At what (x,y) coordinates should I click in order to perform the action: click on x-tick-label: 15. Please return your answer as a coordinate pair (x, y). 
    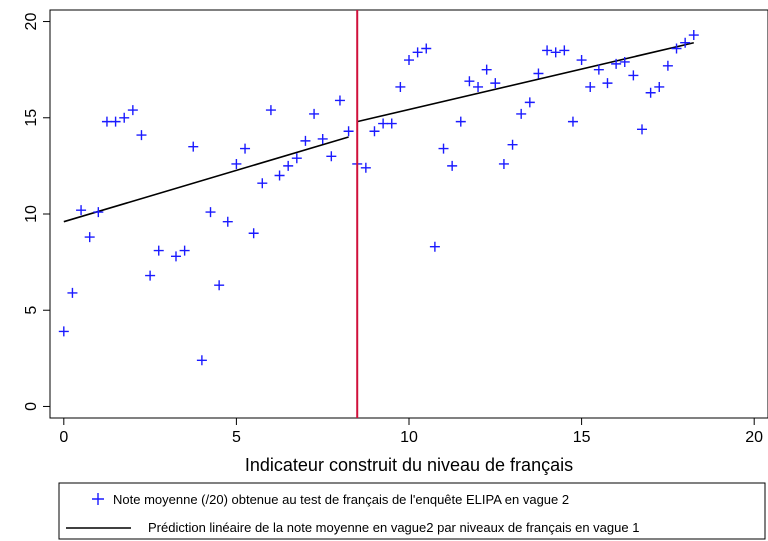
    Looking at the image, I should click on (582, 437).